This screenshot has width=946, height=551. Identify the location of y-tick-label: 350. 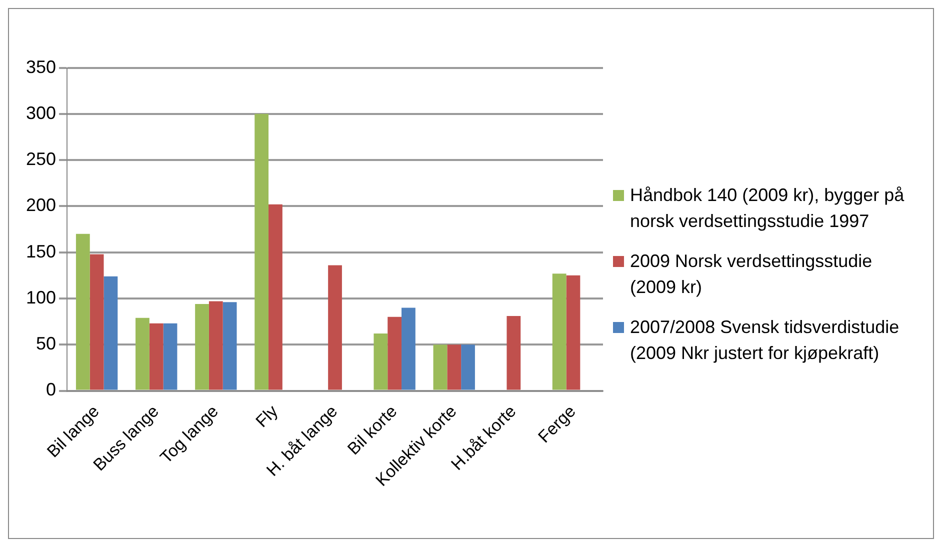
(41, 66).